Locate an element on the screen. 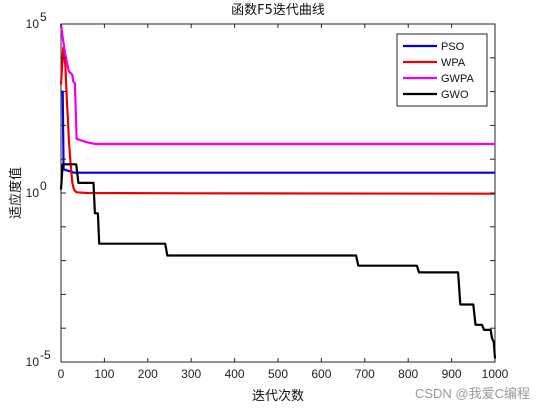 The width and height of the screenshot is (544, 410). x-tick-label: 900 is located at coordinates (452, 374).